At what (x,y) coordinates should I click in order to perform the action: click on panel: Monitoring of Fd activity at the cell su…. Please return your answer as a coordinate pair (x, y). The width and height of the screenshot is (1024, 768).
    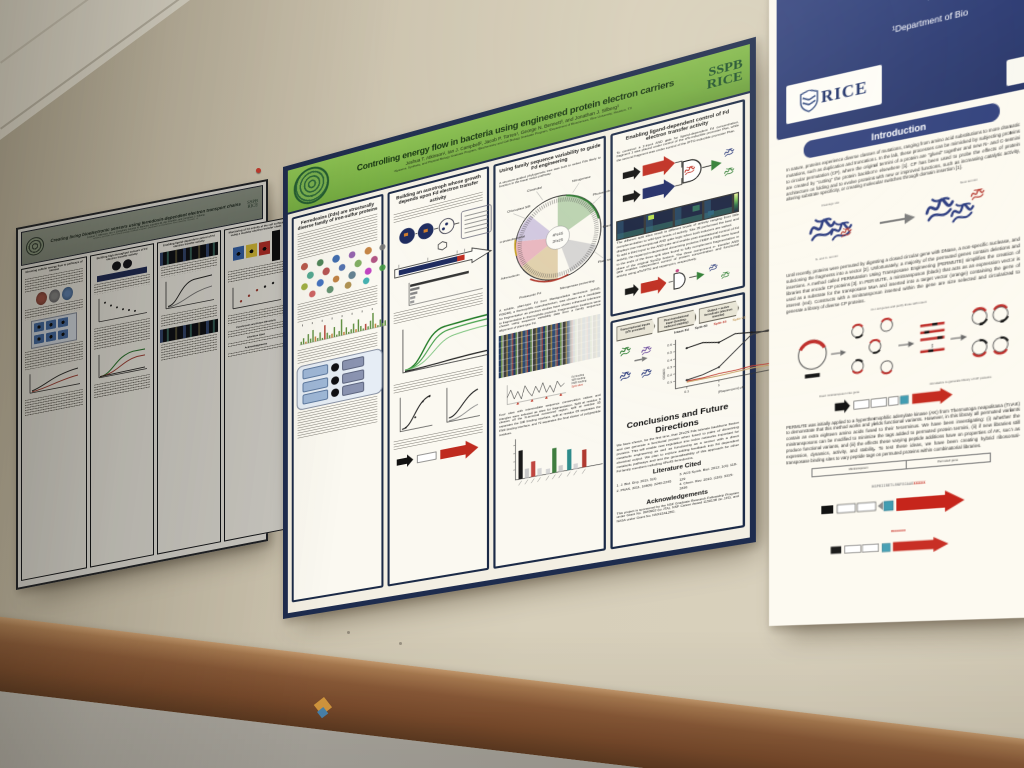
    Looking at the image, I should click on (256, 379).